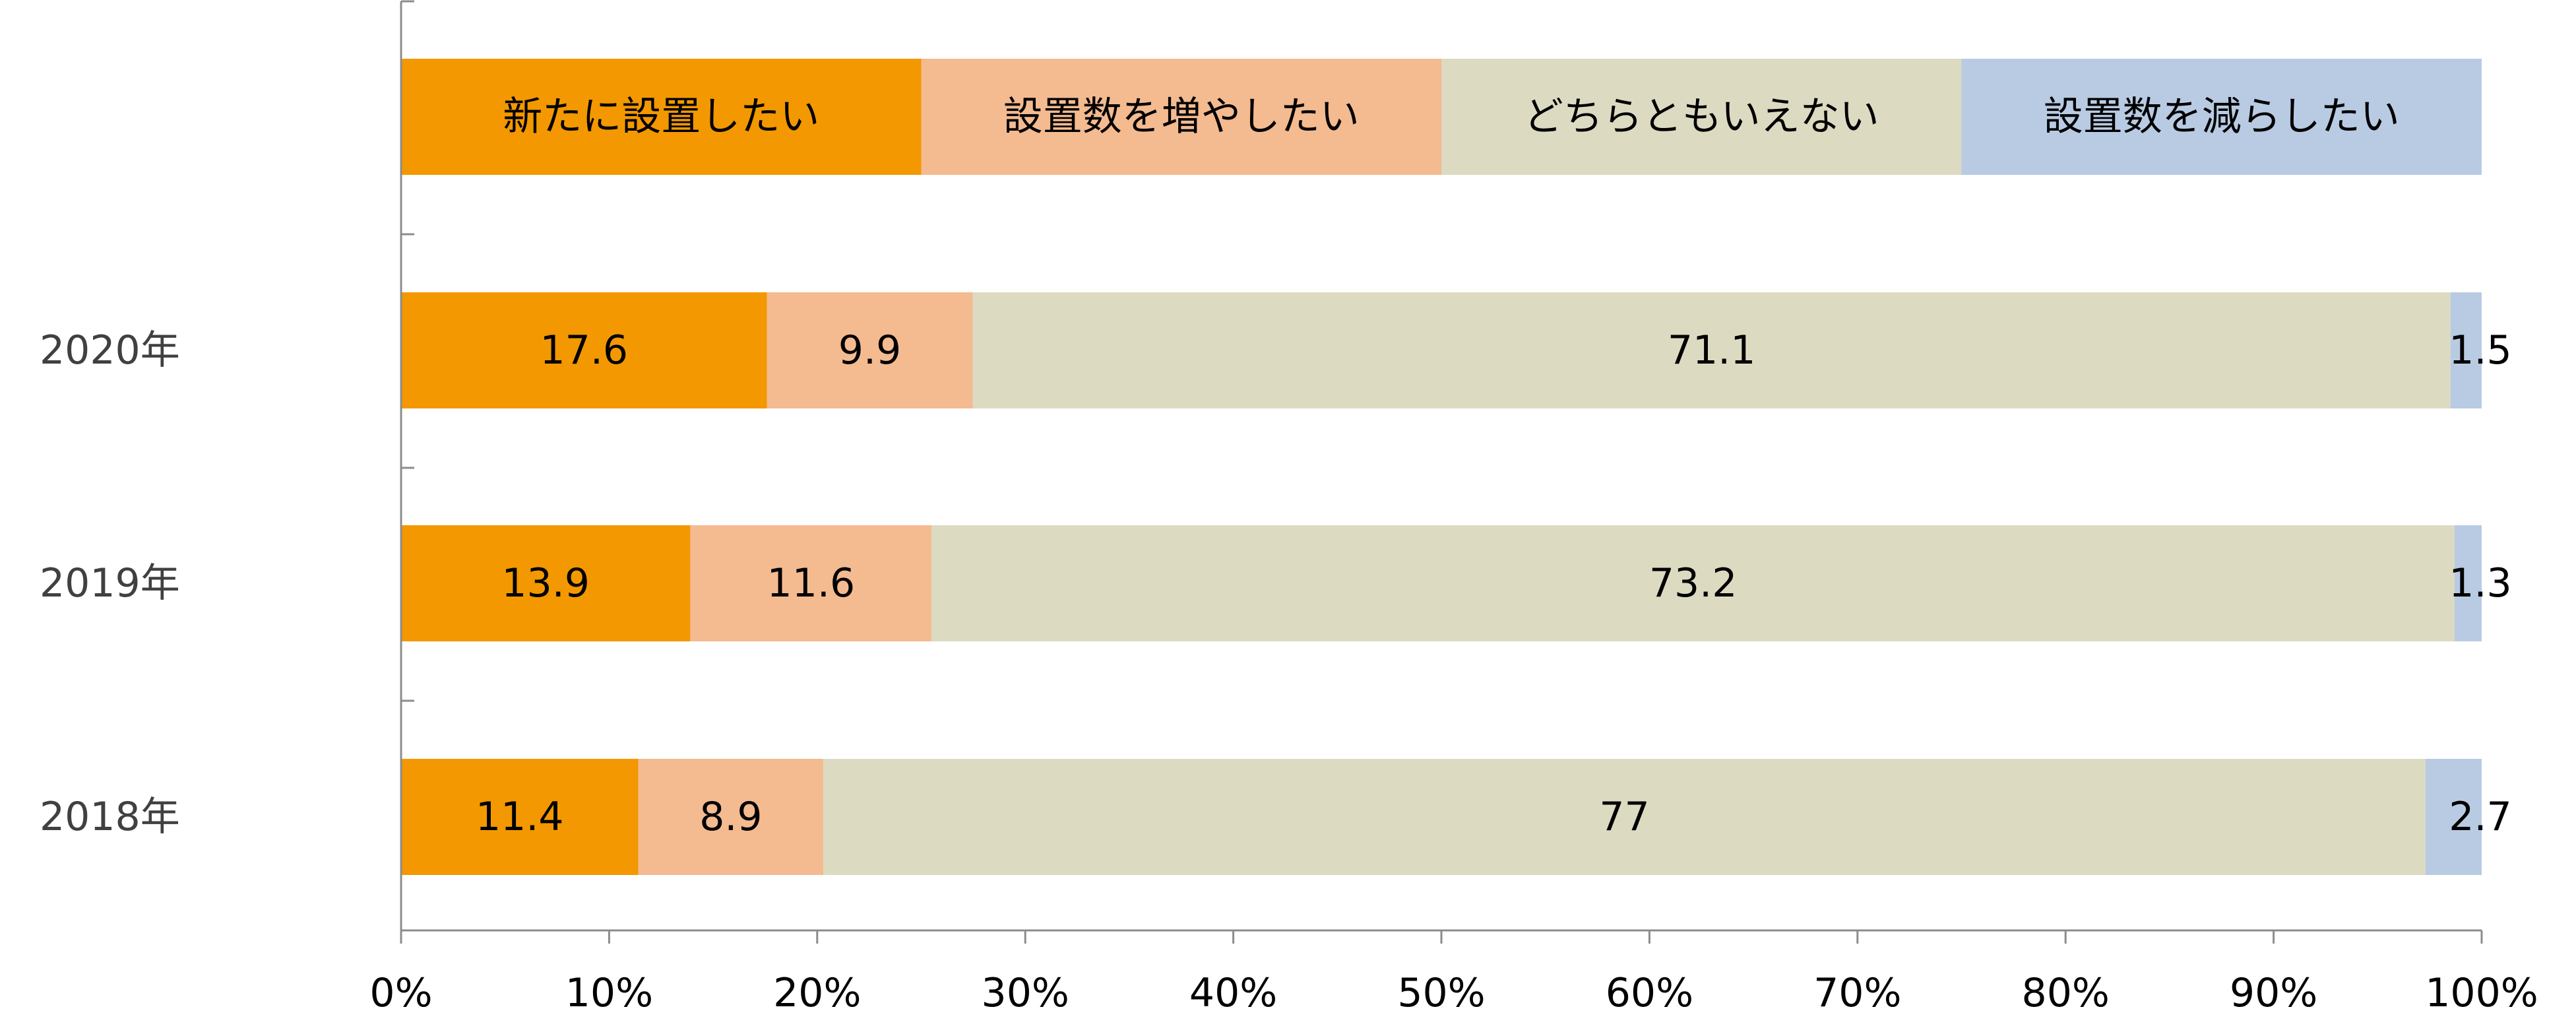 Image resolution: width=2576 pixels, height=1034 pixels. I want to click on data-label: 13.9, so click(545, 583).